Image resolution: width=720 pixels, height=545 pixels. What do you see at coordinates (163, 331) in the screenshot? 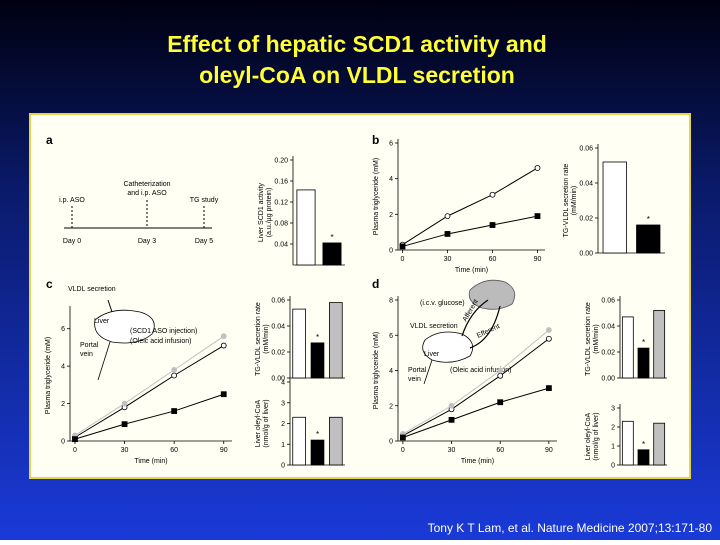
I see `diagram-label: (SCD1 ASO injection)` at bounding box center [163, 331].